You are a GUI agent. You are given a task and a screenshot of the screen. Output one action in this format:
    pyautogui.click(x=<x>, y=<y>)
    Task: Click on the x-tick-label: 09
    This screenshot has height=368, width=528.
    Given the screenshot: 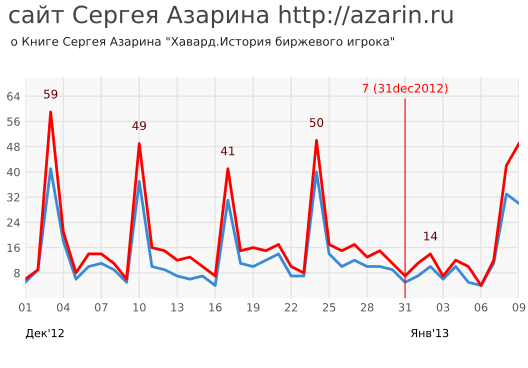 What is the action you would take?
    pyautogui.click(x=519, y=307)
    